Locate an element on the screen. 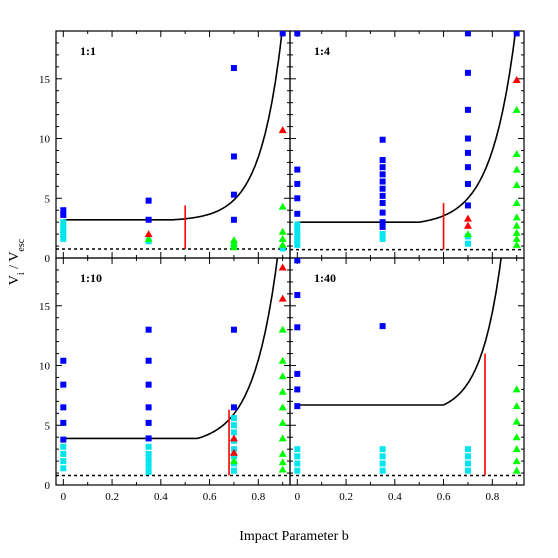 This screenshot has height=558, width=558. x-tick-labels: 0 0.2 0.4 0.6 0.8 0 0.2 0.4 0.6 0.8 is located at coordinates (280, 497).